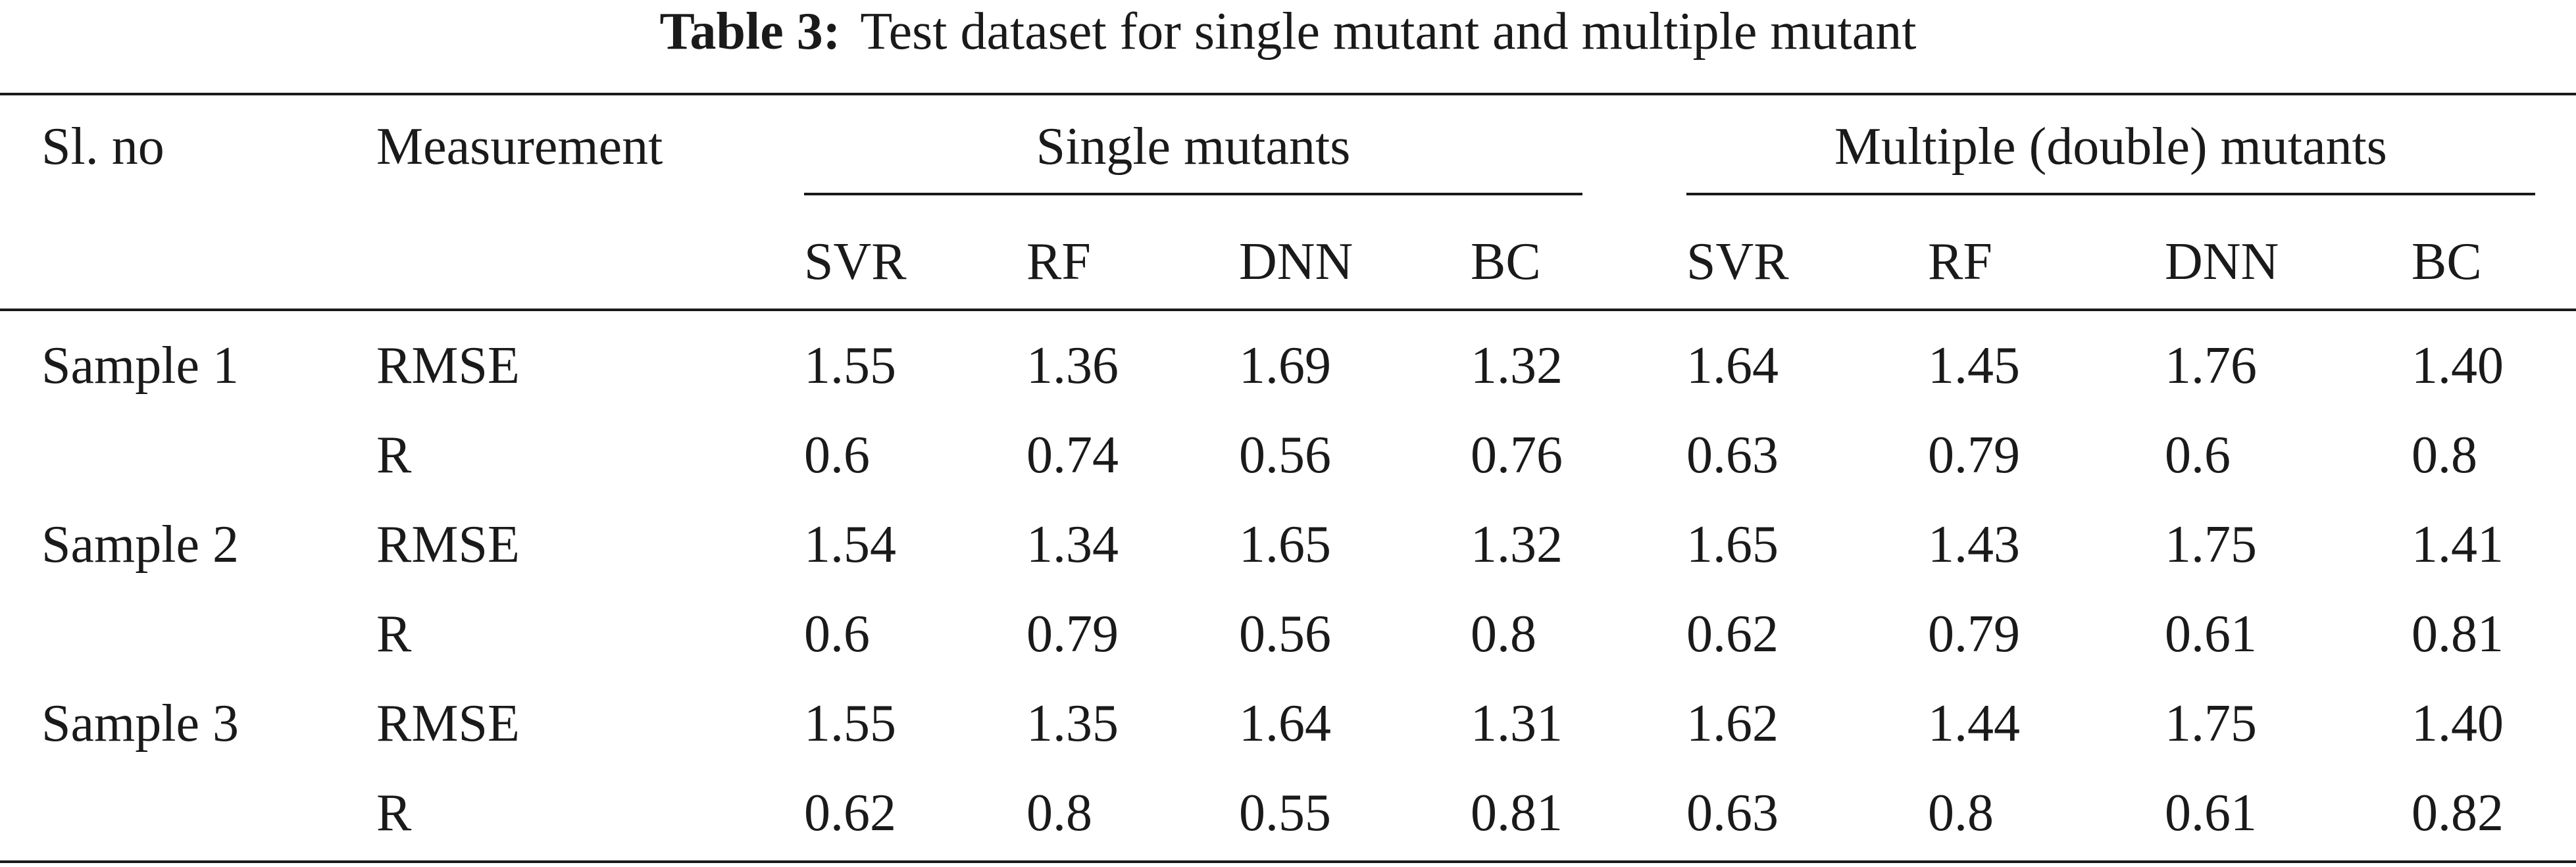  I want to click on cell-single-rf: 0.74, so click(1072, 455).